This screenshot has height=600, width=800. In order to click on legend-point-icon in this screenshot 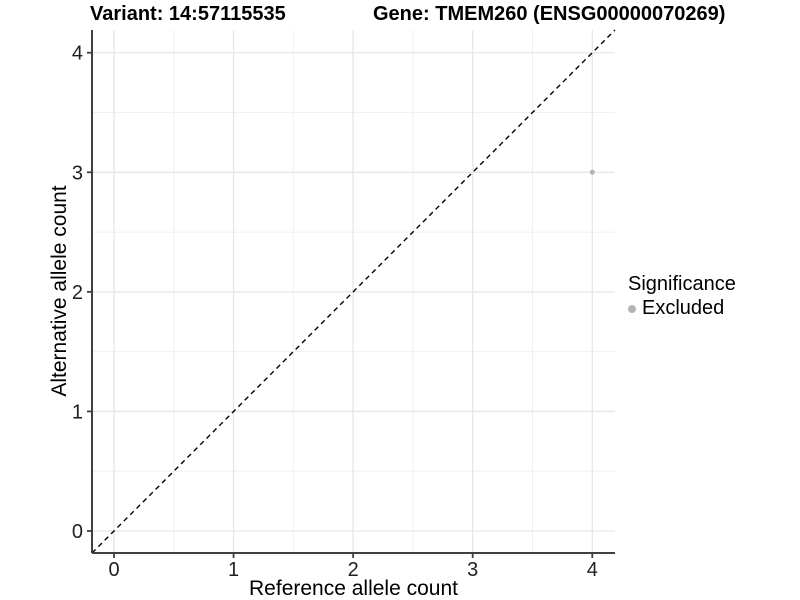, I will do `click(632, 308)`.